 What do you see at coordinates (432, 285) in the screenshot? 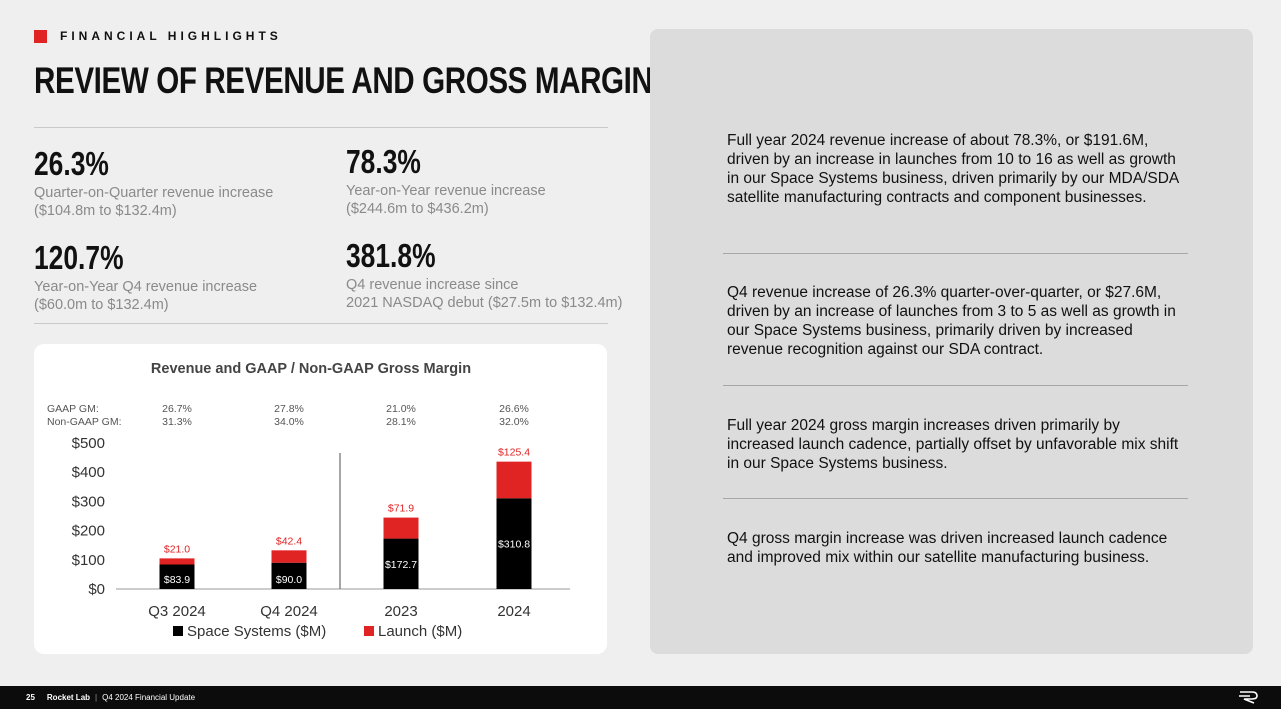
I see `stat-desc: Q4 revenue increase since` at bounding box center [432, 285].